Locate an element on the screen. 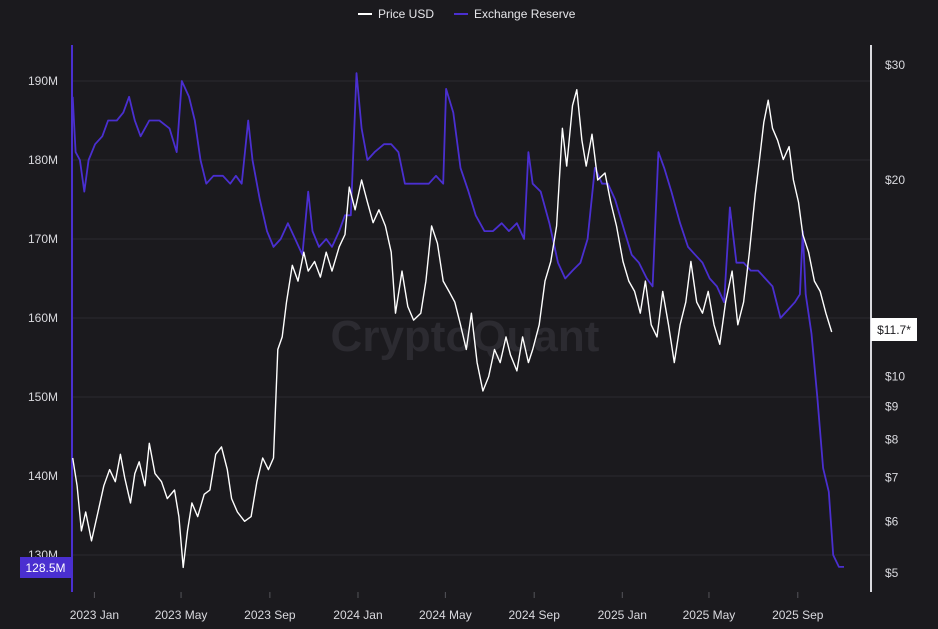 This screenshot has width=938, height=629. left-tick-label: 140M is located at coordinates (43, 476).